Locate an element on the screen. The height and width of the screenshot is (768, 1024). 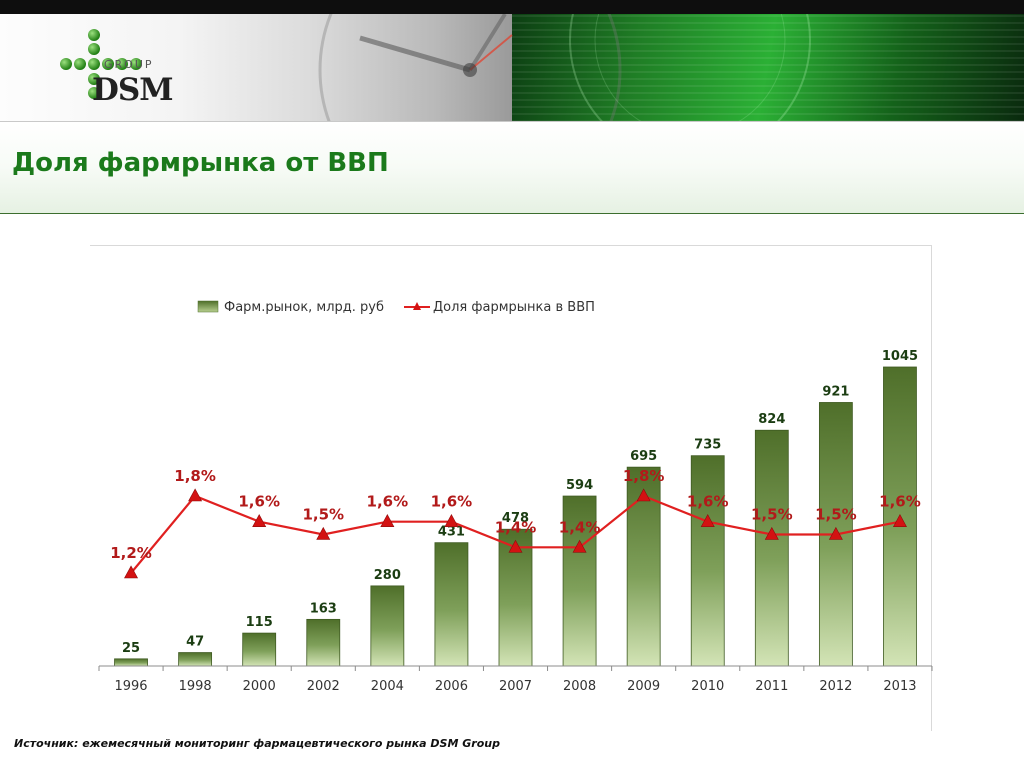
x-tick-label: 2010 is located at coordinates (707, 686).